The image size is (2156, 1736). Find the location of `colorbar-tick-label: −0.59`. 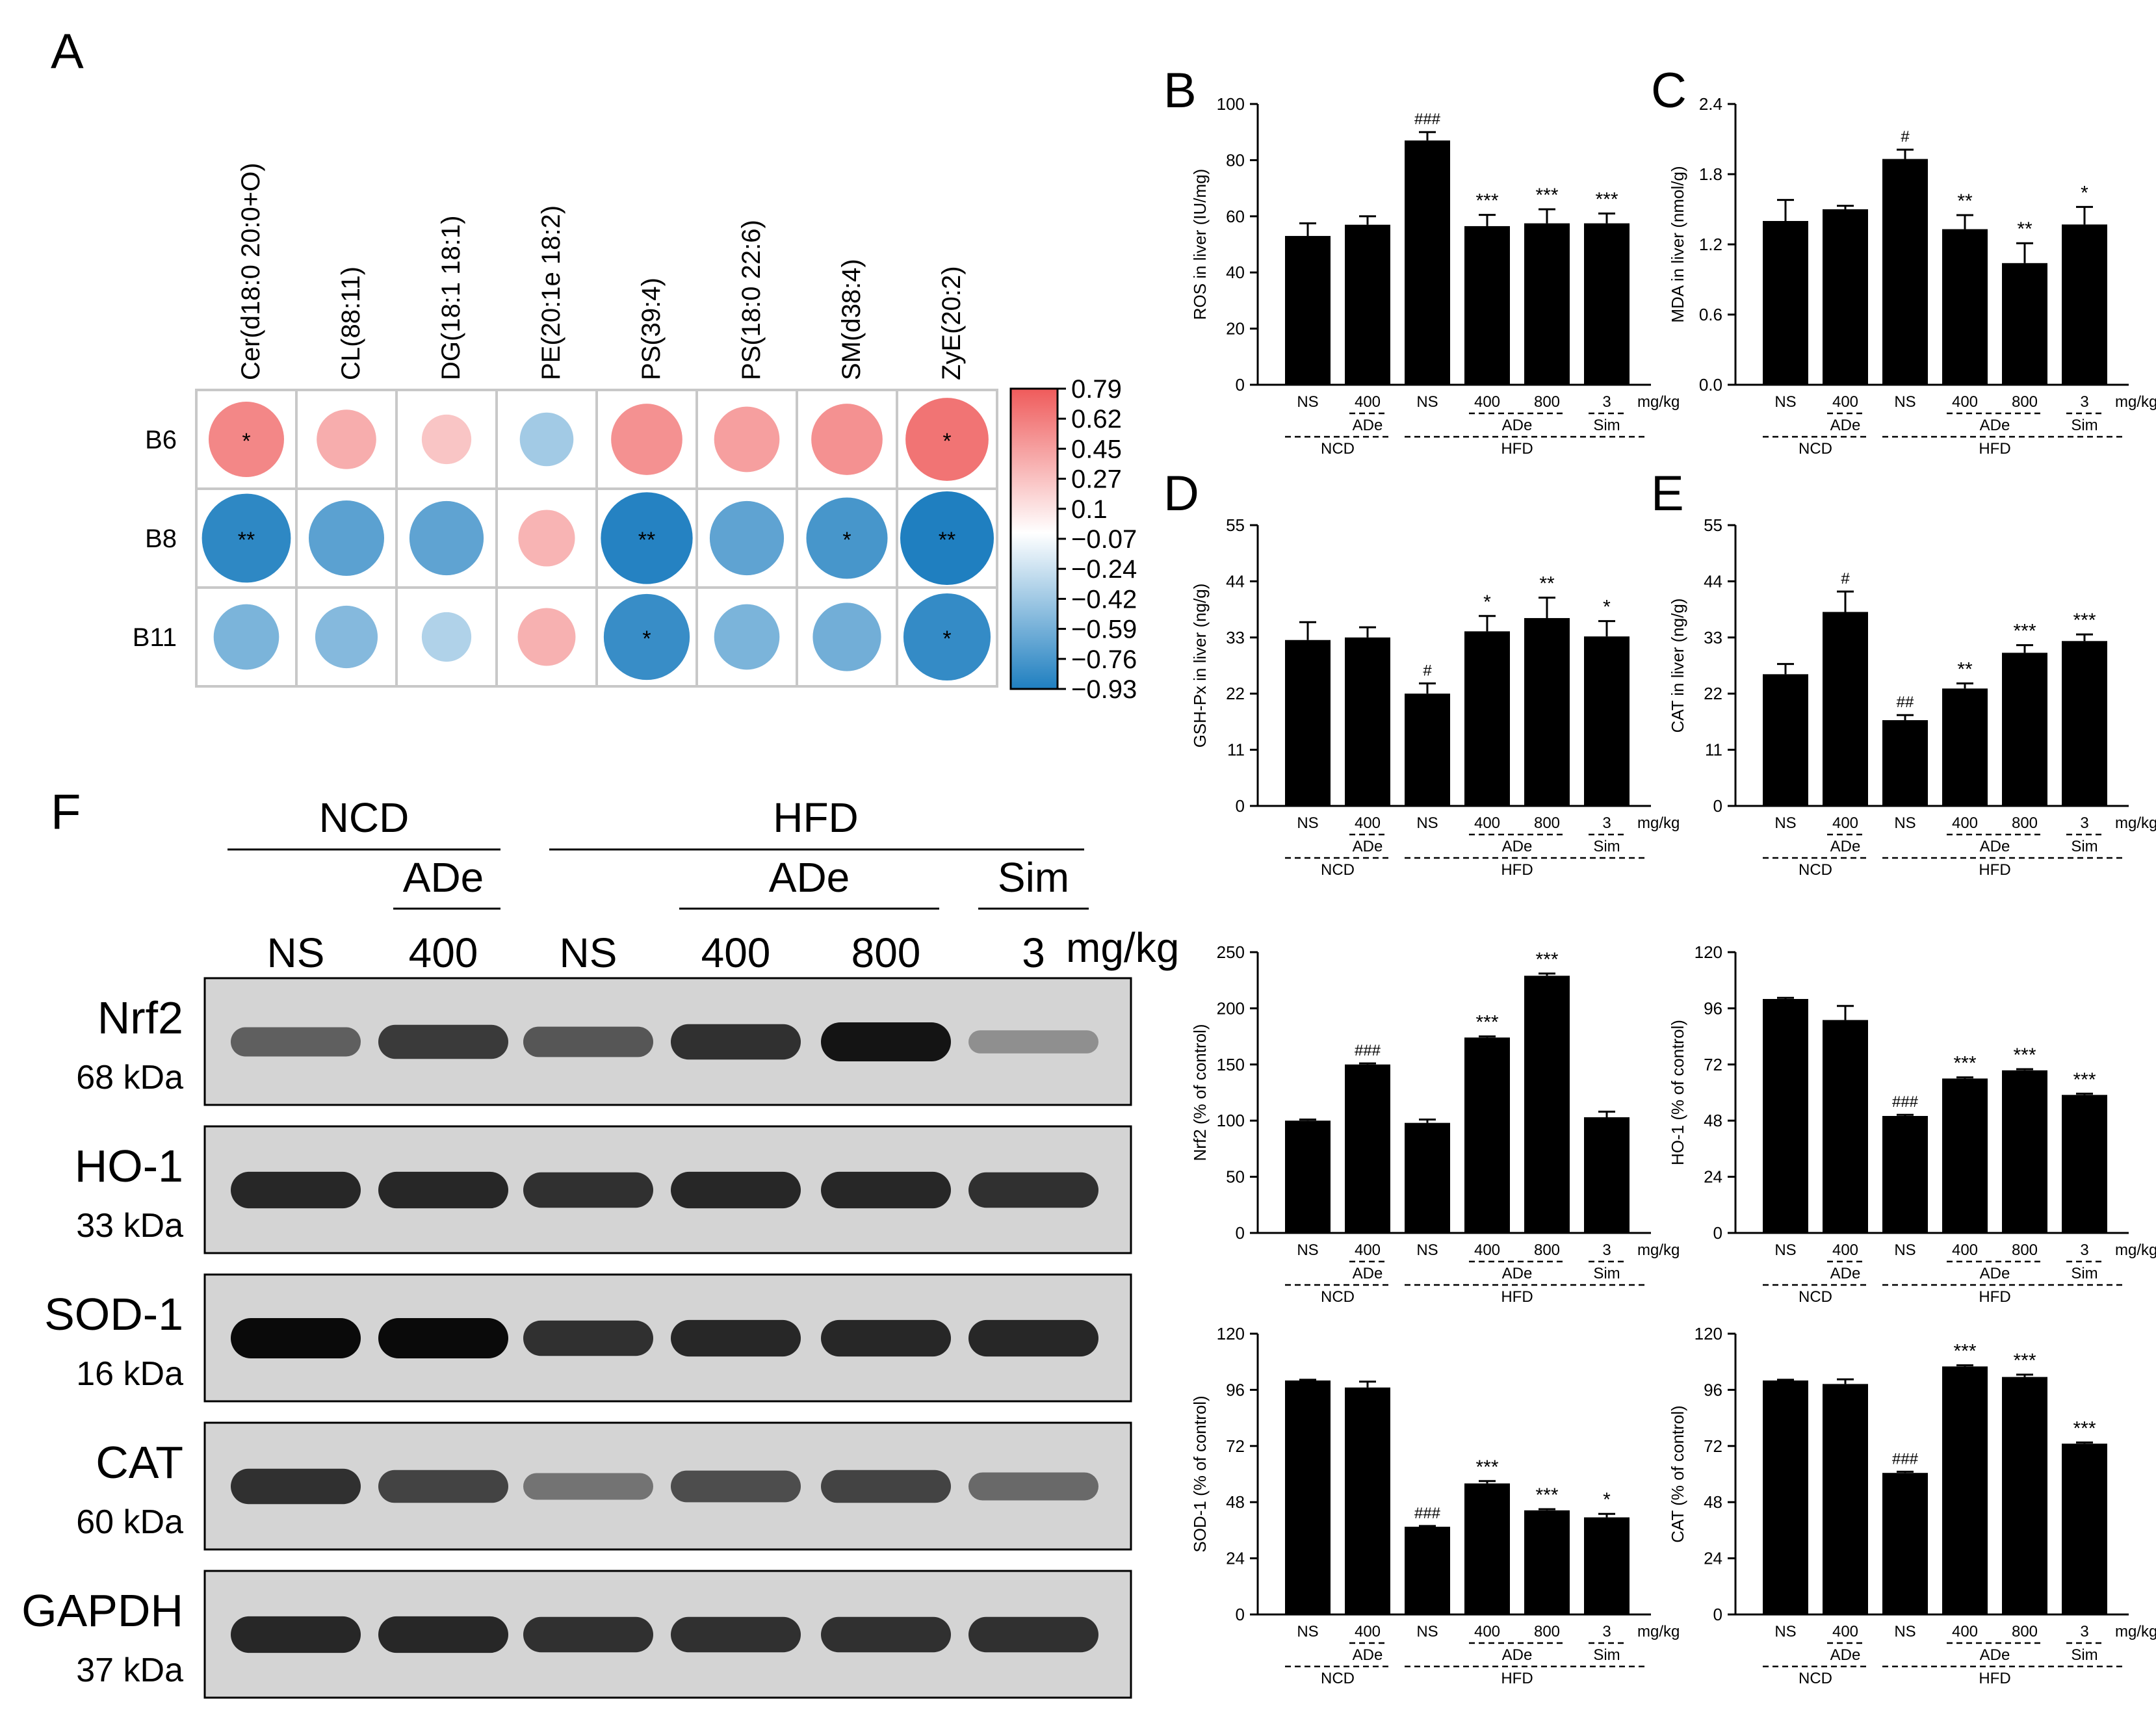

colorbar-tick-label: −0.59 is located at coordinates (1104, 629).